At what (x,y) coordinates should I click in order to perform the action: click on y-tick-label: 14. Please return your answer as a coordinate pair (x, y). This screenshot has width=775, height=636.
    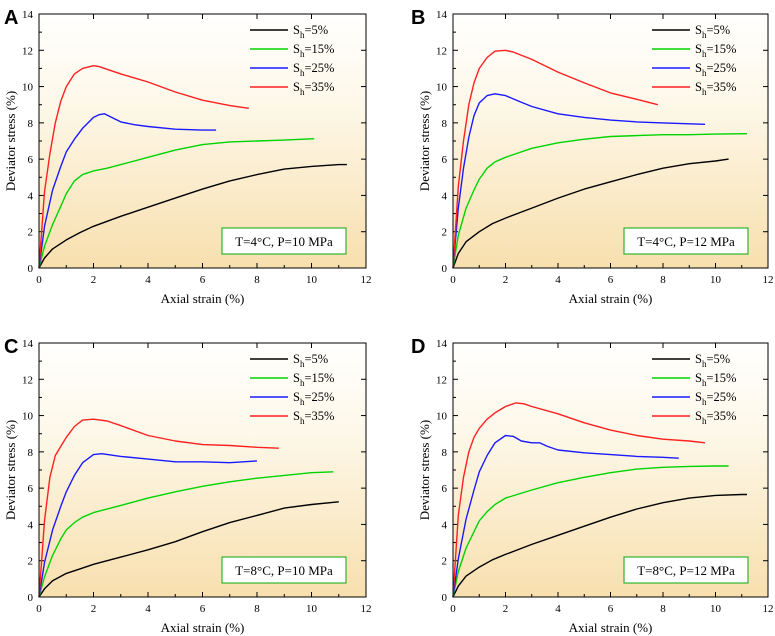
    Looking at the image, I should click on (442, 344).